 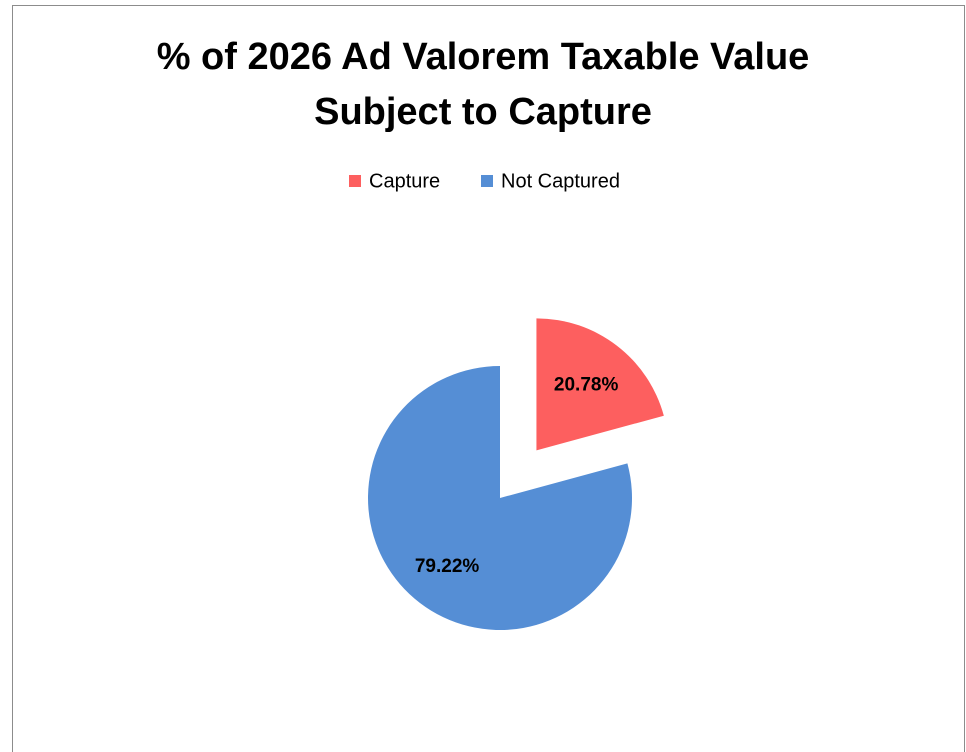 What do you see at coordinates (586, 384) in the screenshot?
I see `data-label: 20.78%` at bounding box center [586, 384].